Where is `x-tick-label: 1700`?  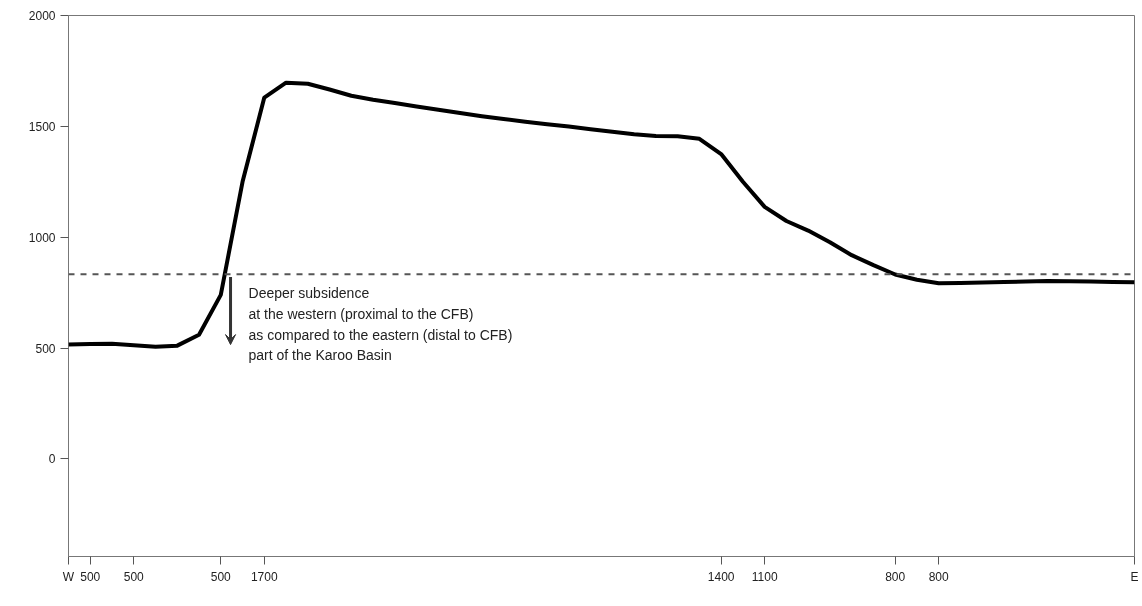 x-tick-label: 1700 is located at coordinates (264, 576).